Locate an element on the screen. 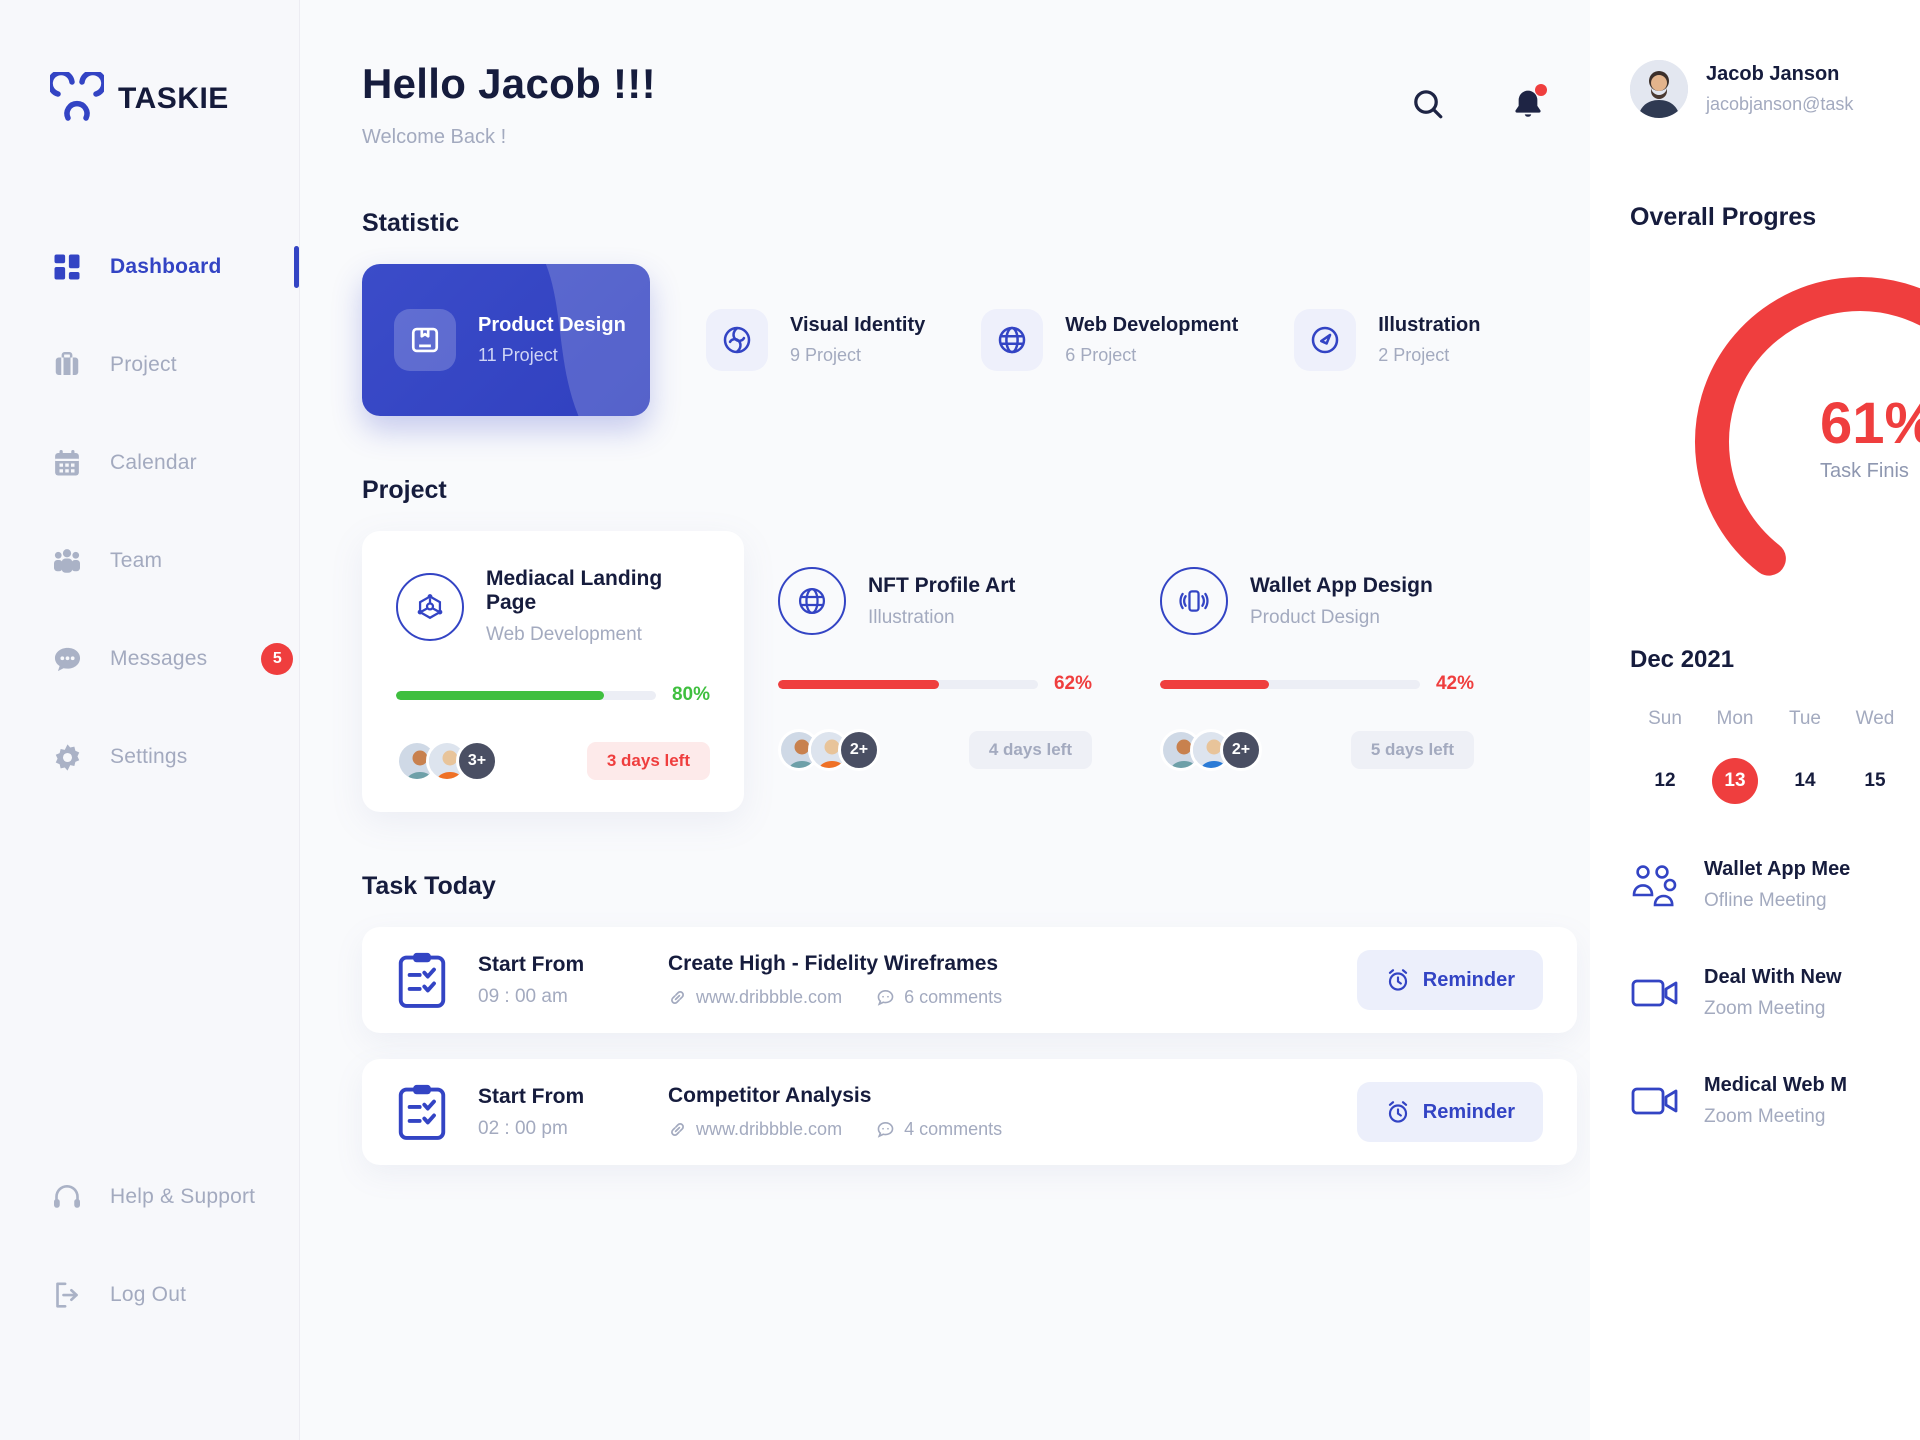 The height and width of the screenshot is (1440, 1920). project-progress-row: 80% is located at coordinates (553, 695).